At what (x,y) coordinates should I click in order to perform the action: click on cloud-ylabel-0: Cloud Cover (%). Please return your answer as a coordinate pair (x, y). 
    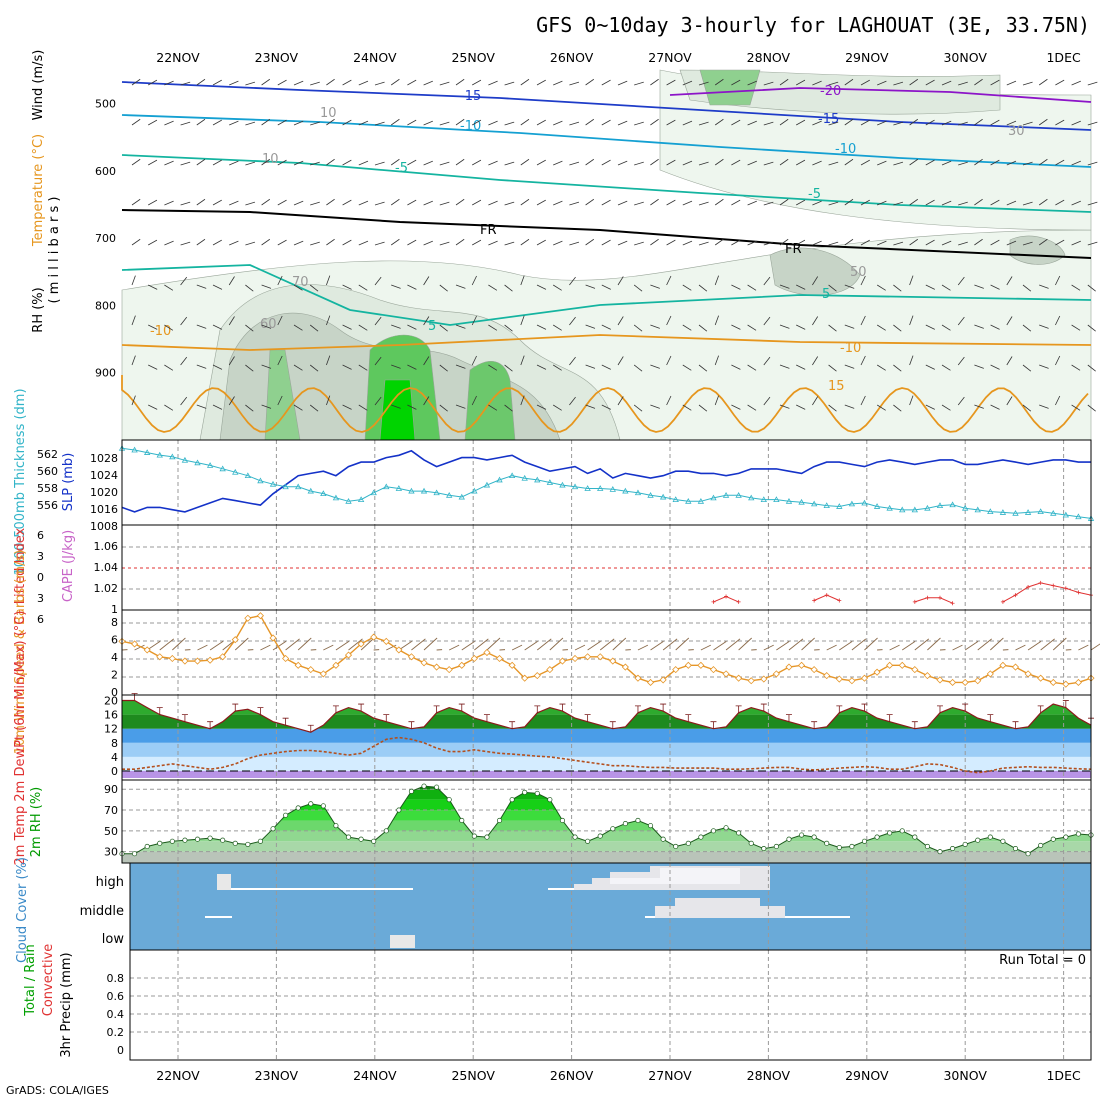
    Looking at the image, I should click on (22, 910).